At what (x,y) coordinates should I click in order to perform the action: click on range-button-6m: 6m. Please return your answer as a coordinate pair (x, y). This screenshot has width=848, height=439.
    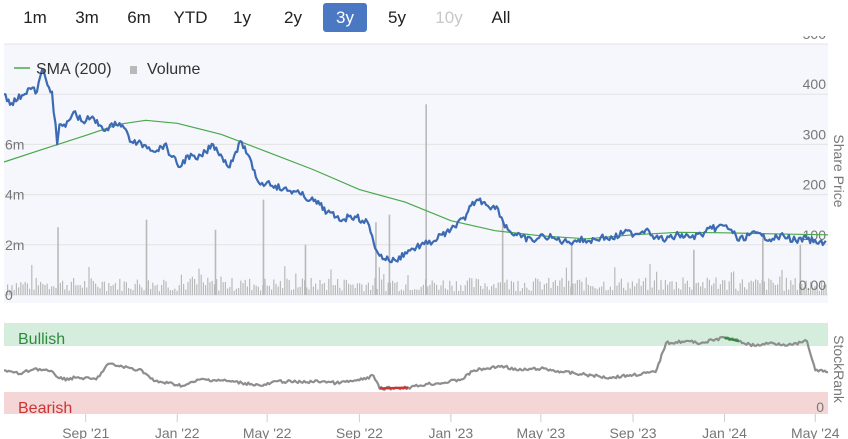
    Looking at the image, I should click on (139, 17).